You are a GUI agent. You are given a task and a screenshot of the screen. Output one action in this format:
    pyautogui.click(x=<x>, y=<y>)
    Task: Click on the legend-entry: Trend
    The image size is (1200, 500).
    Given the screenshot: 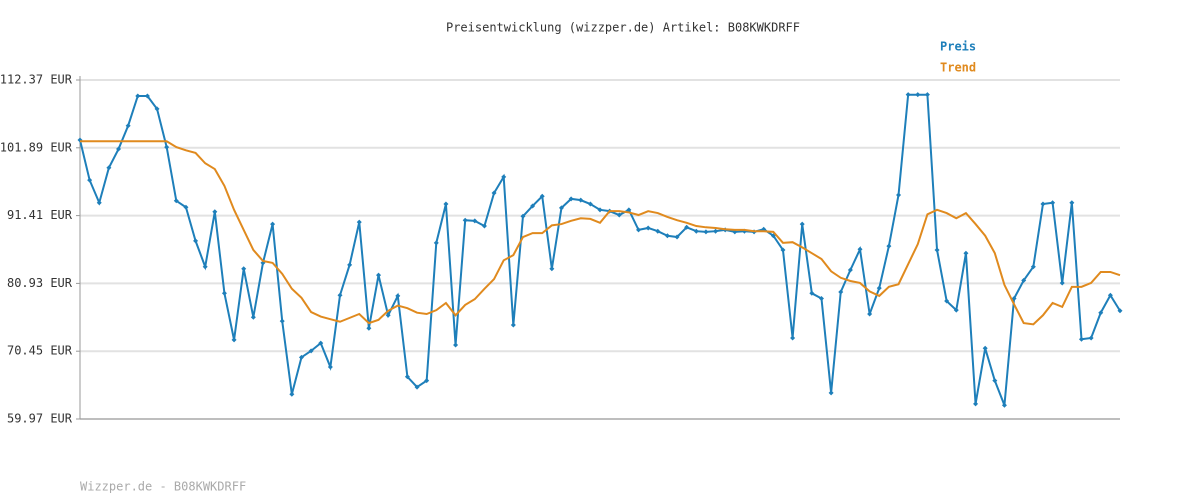 What is the action you would take?
    pyautogui.click(x=958, y=68)
    